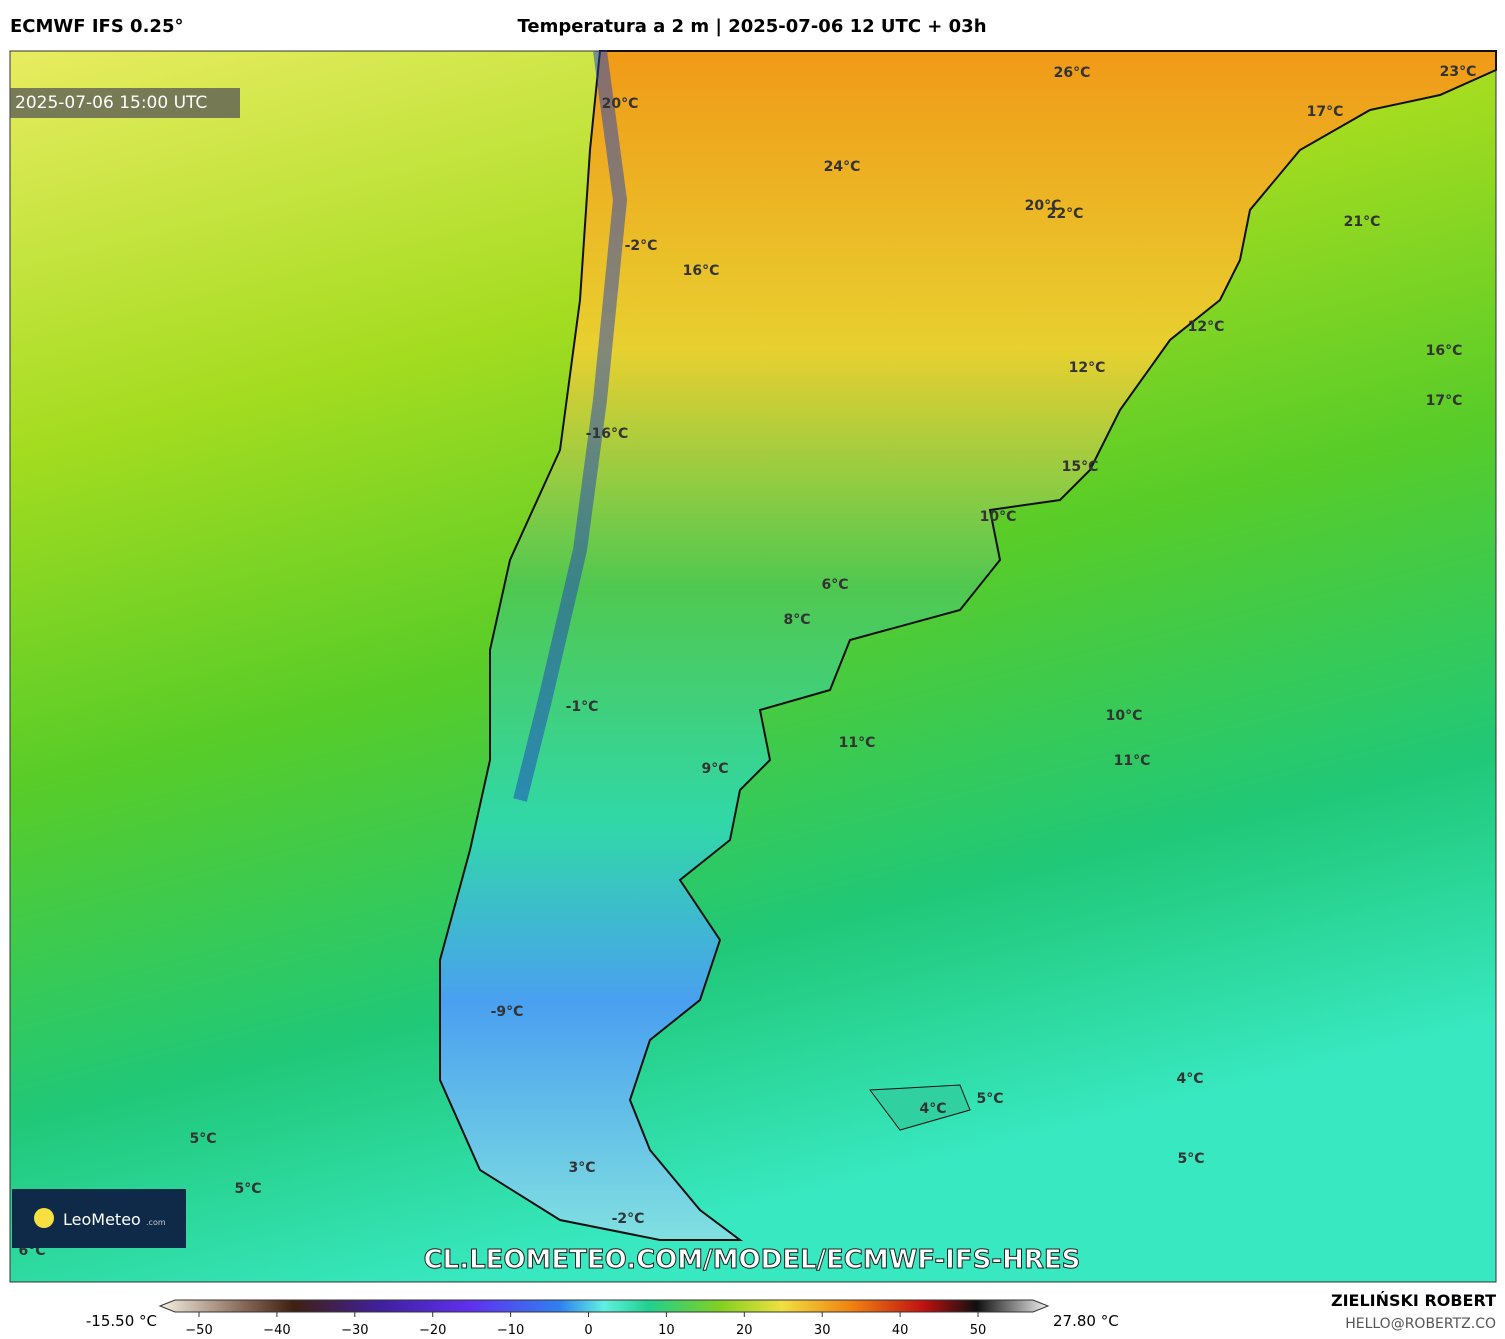 The height and width of the screenshot is (1339, 1505). Describe the element at coordinates (96, 26) in the screenshot. I see `model: ECMWF IFS 0.25°` at that location.